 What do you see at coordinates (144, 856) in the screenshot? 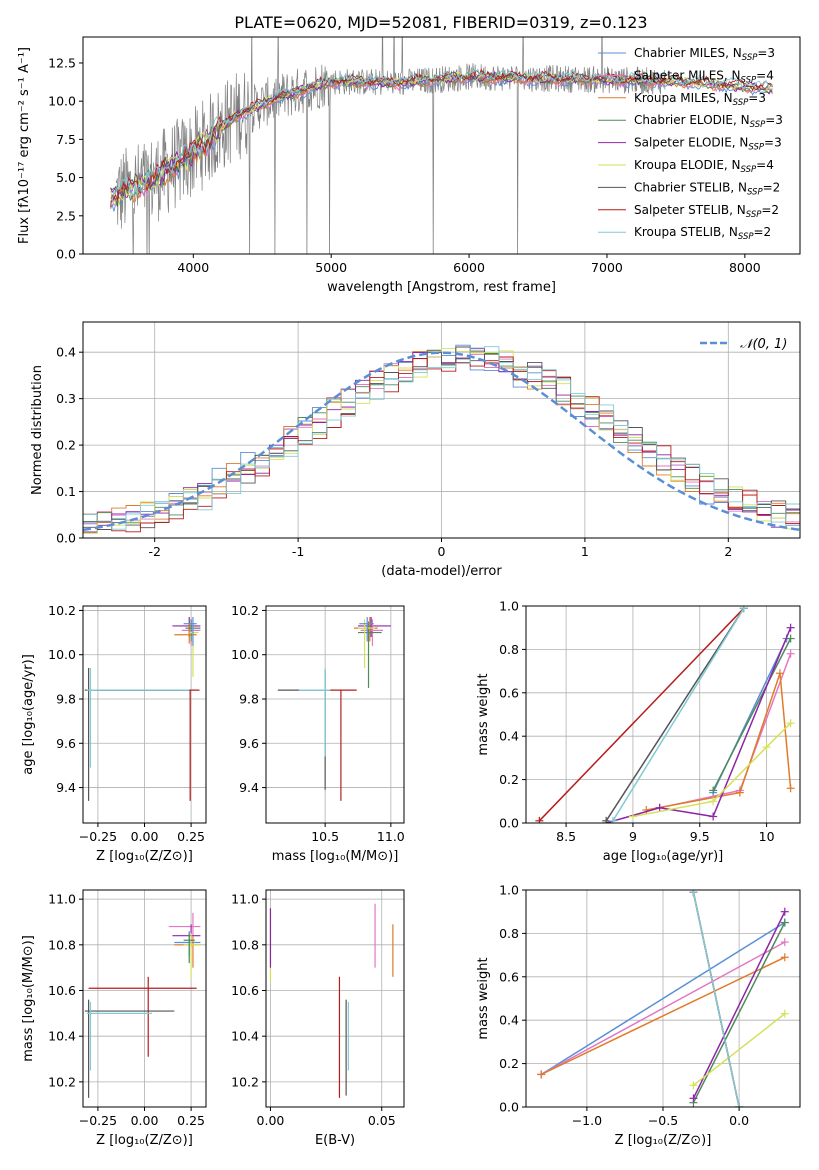
I see `x-axis-label: Z [log₁₀(Z/Z⊙)]` at bounding box center [144, 856].